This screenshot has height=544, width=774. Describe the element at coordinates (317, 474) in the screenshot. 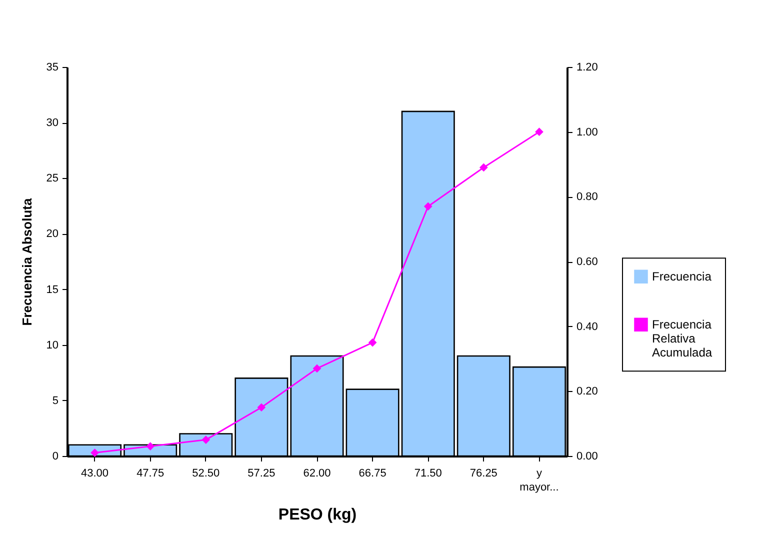

I see `x-tick-label: 62.00` at that location.